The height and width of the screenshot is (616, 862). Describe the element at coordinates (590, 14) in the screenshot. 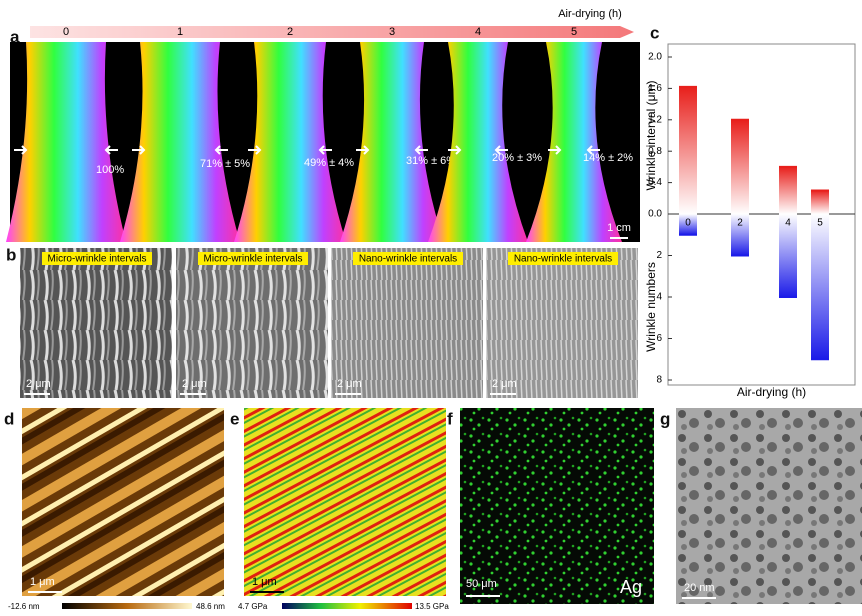

I see `arrow-label: Air-drying (h)` at that location.